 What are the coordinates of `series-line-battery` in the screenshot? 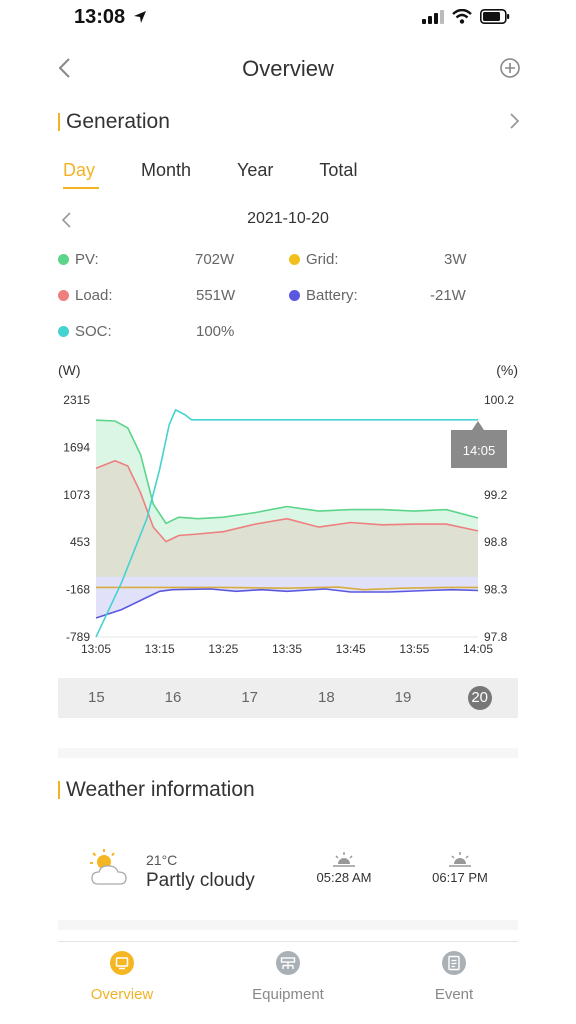 It's located at (287, 603).